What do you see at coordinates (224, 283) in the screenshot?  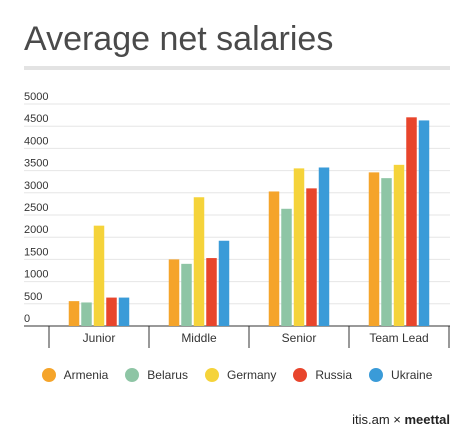 I see `bar-ukraine-middle` at bounding box center [224, 283].